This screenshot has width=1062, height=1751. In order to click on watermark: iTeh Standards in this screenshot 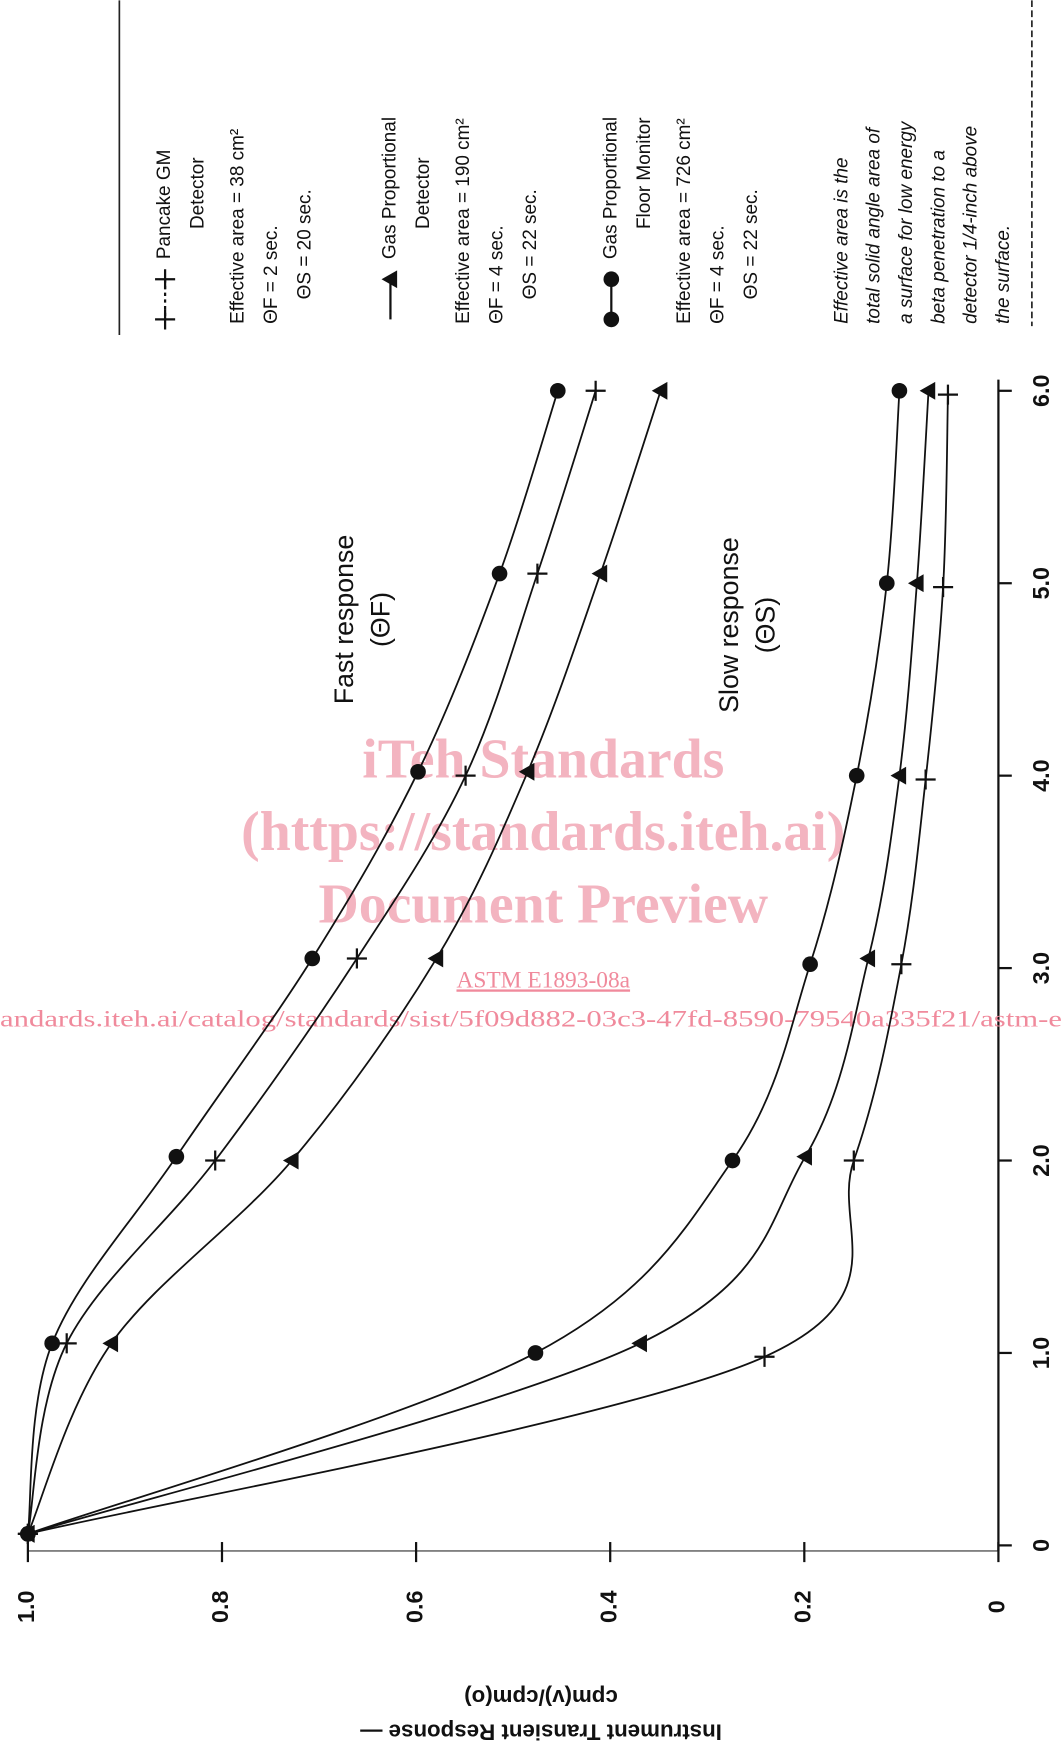, I will do `click(543, 759)`.